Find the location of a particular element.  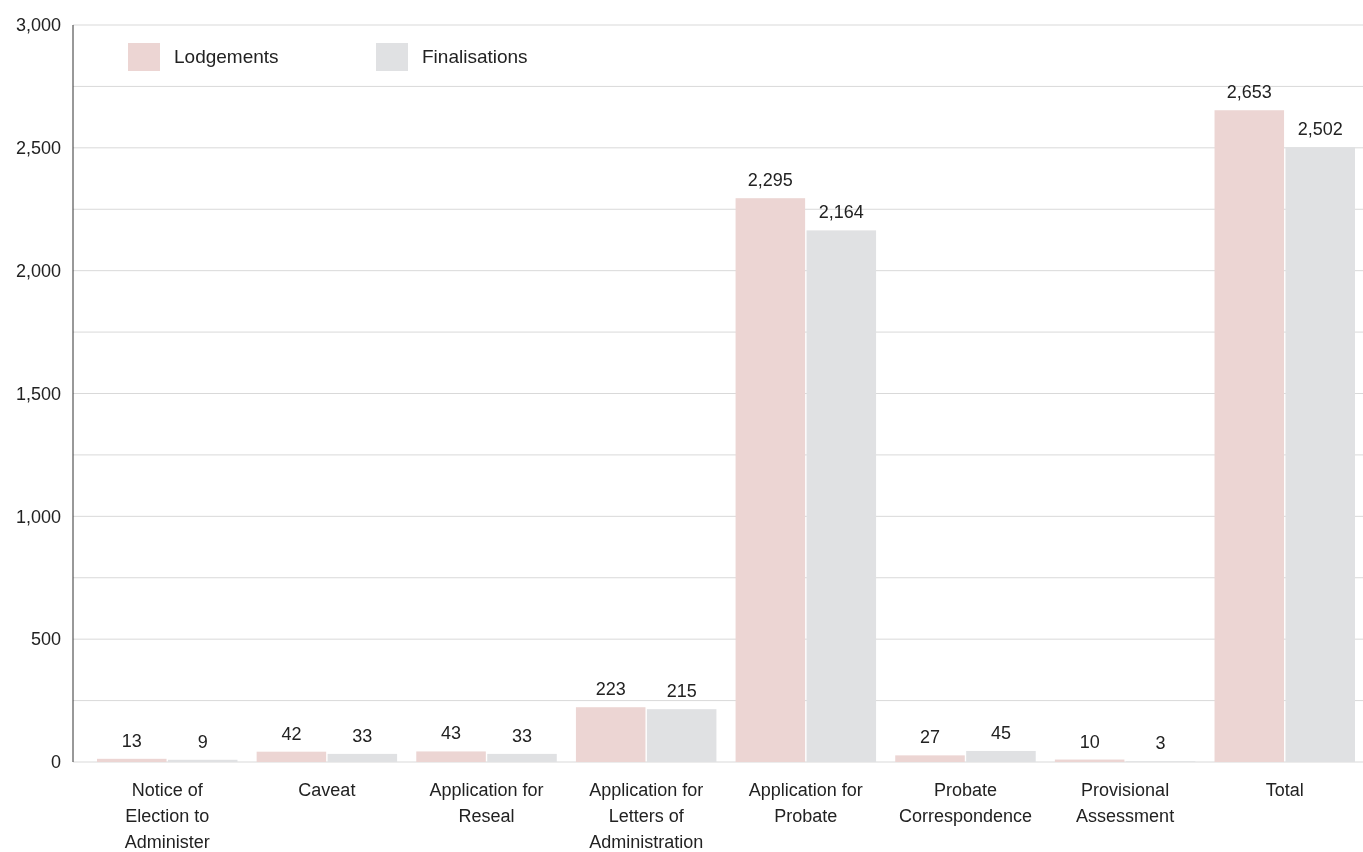

x-tick-label: Application for Letters of Administration is located at coordinates (646, 816).